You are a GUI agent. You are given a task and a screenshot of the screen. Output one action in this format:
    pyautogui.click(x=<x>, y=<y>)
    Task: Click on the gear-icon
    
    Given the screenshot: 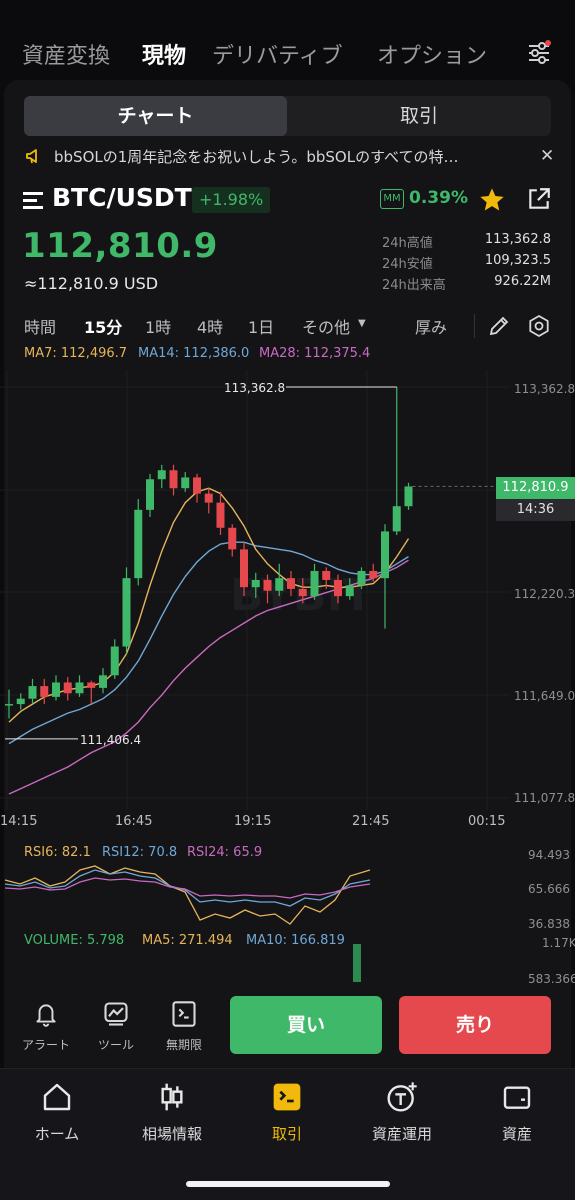 What is the action you would take?
    pyautogui.click(x=539, y=328)
    